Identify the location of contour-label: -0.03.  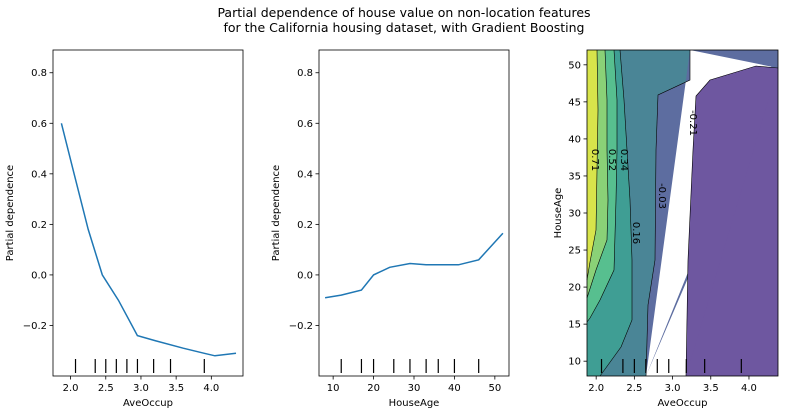
(661, 196).